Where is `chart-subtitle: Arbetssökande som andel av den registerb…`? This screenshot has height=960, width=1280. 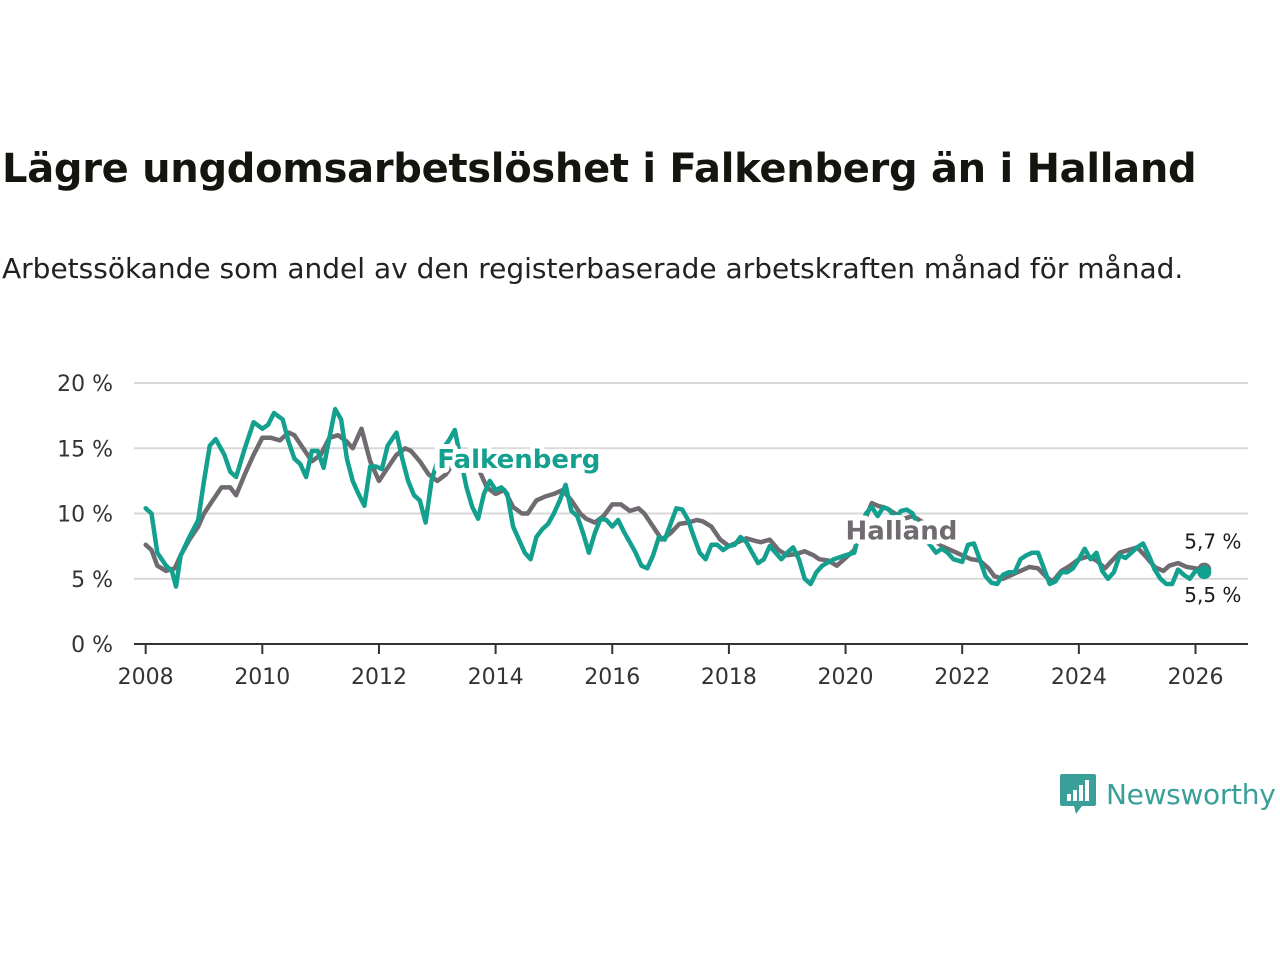
chart-subtitle: Arbetssökande som andel av den registerb… is located at coordinates (593, 268).